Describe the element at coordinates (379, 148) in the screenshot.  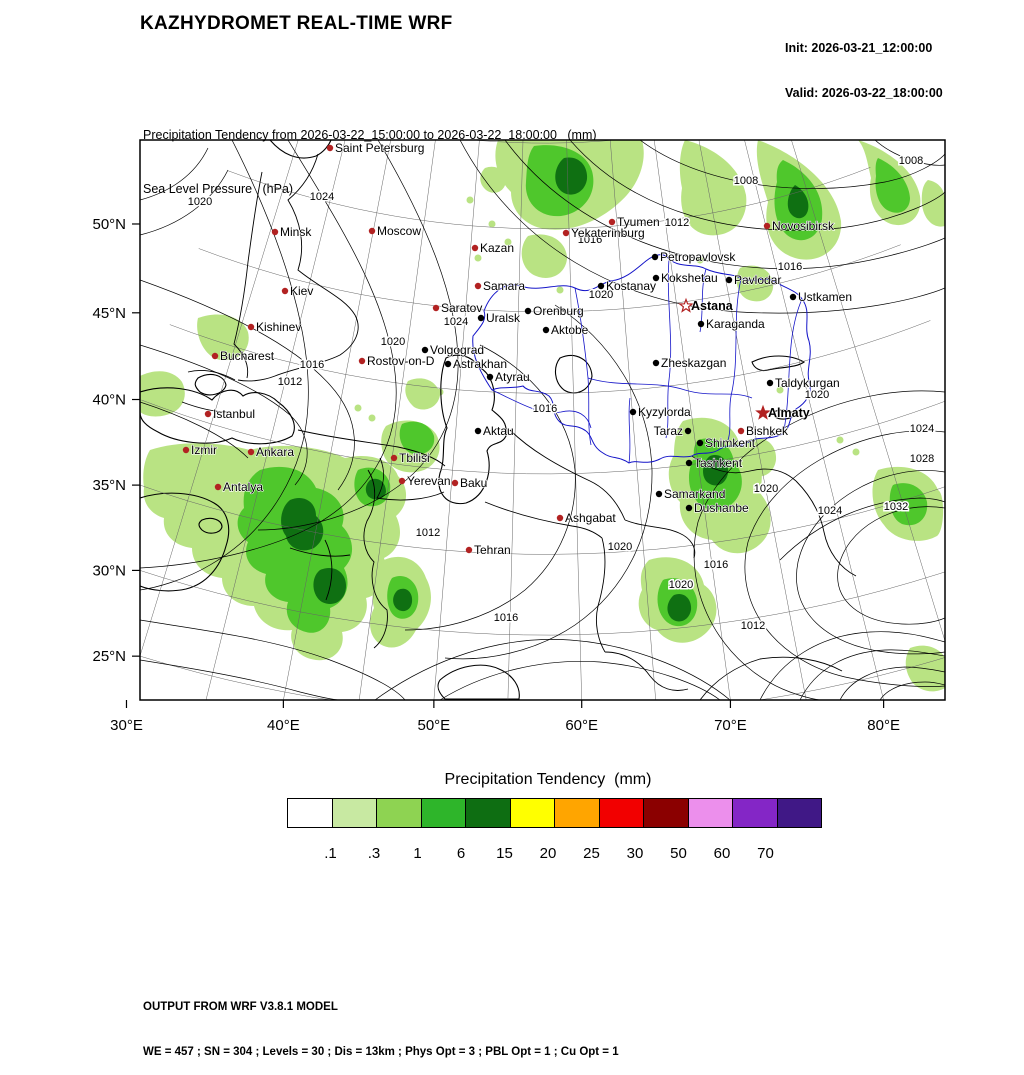
I see `city-label: Saint Petersburg` at that location.